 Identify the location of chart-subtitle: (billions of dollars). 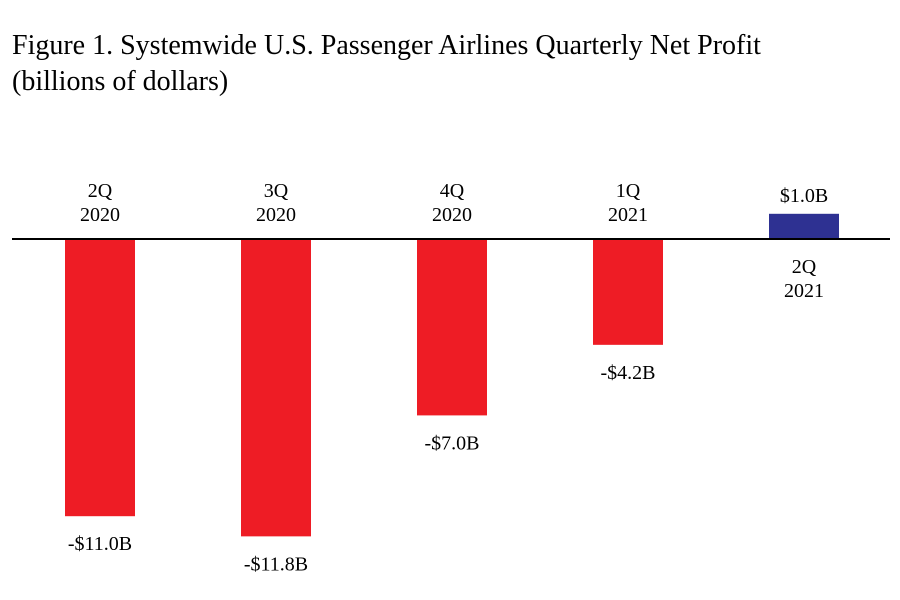
(120, 81).